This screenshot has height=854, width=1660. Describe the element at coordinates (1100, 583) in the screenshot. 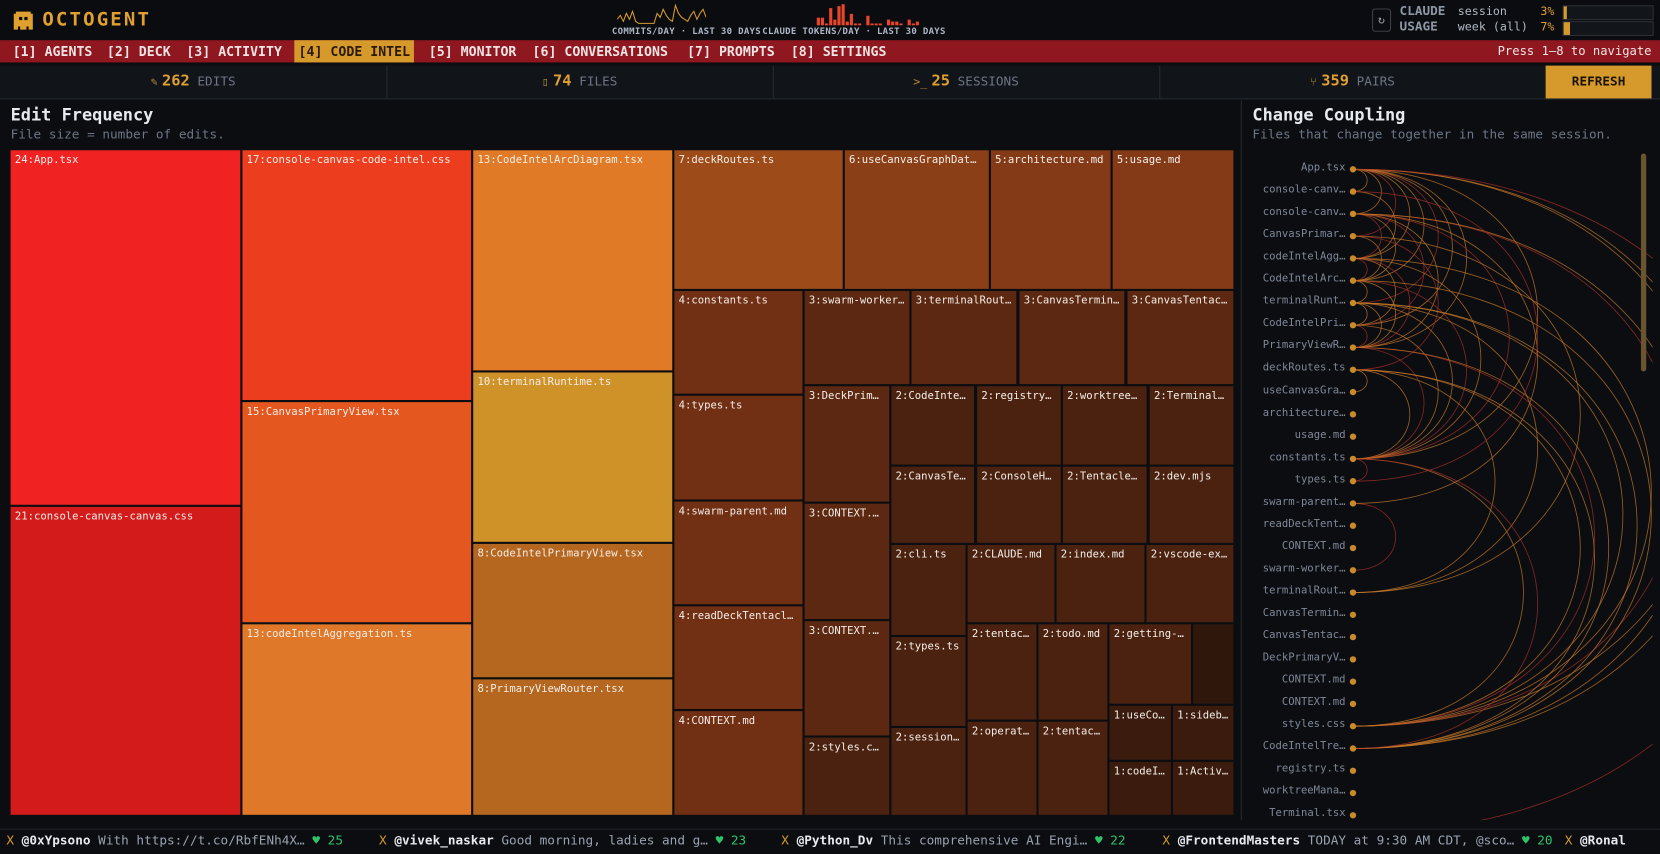

I see `treemap-cell: 2:index.md` at that location.